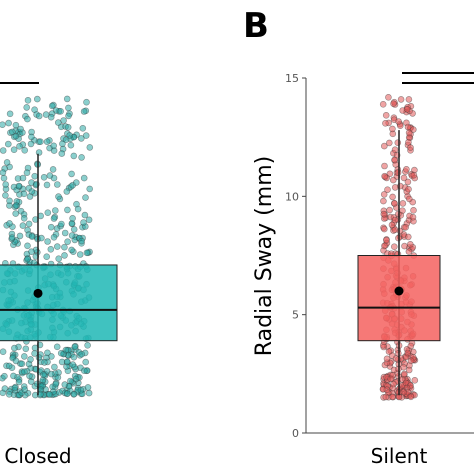 The width and height of the screenshot is (474, 474). What do you see at coordinates (292, 78) in the screenshot?
I see `y-tick-label: 15` at bounding box center [292, 78].